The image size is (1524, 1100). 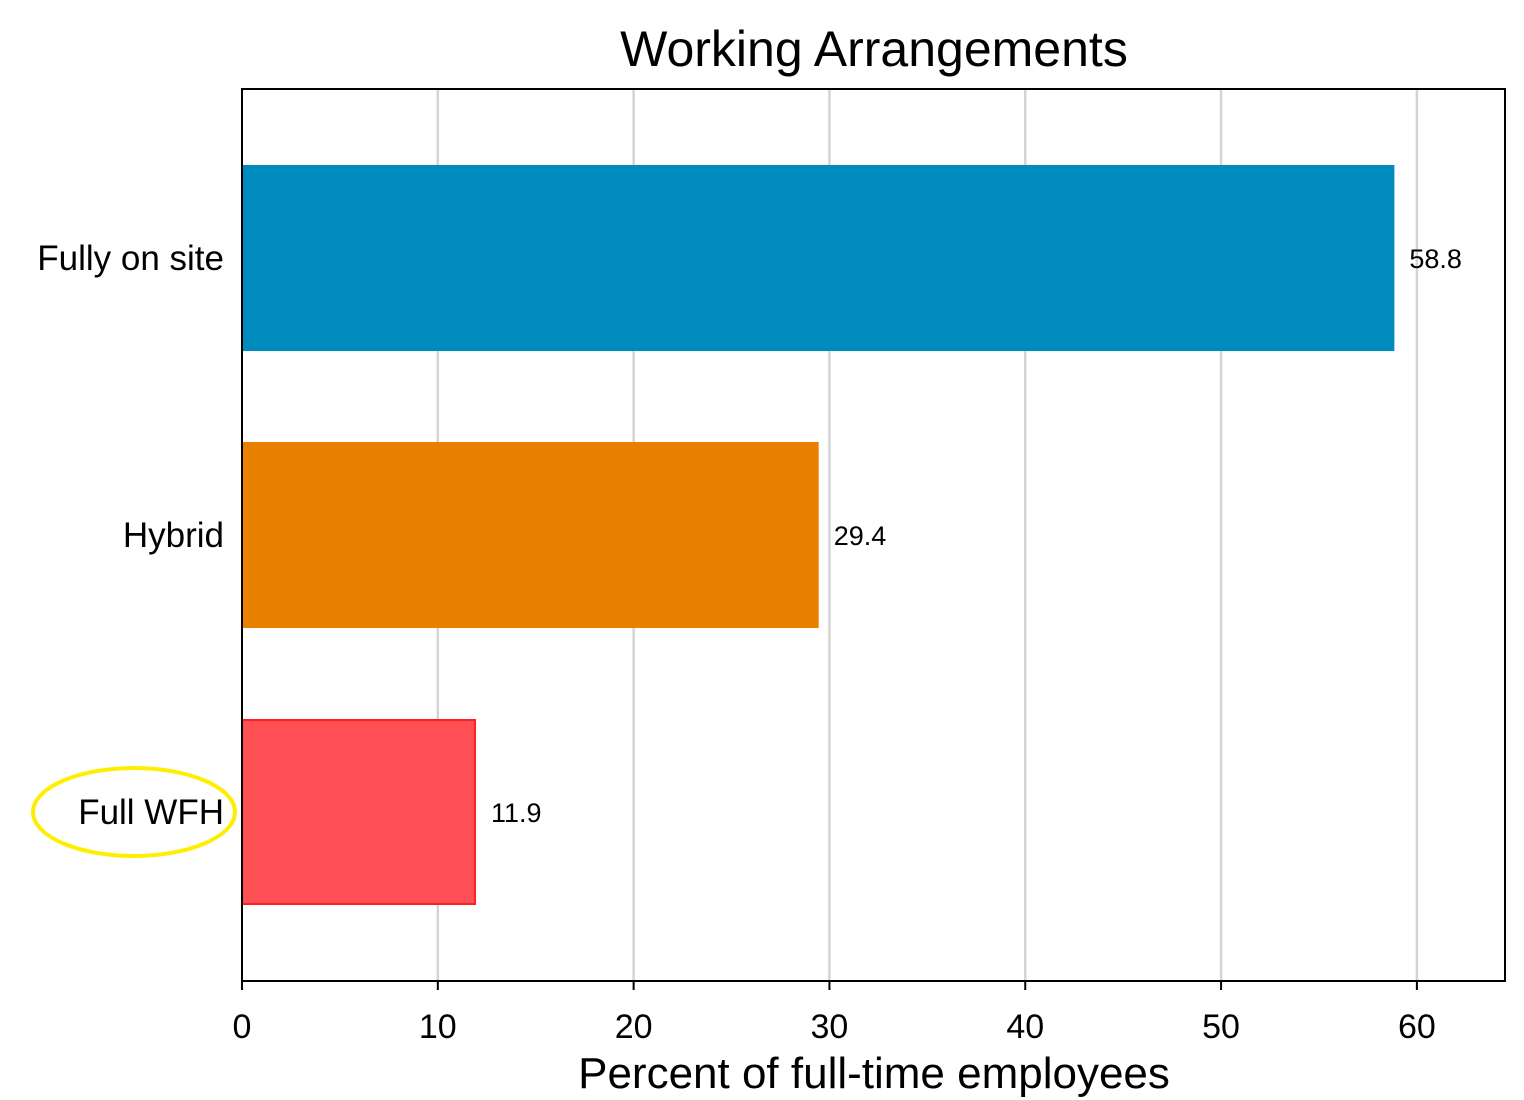 What do you see at coordinates (818, 258) in the screenshot?
I see `bar-fully-on-site` at bounding box center [818, 258].